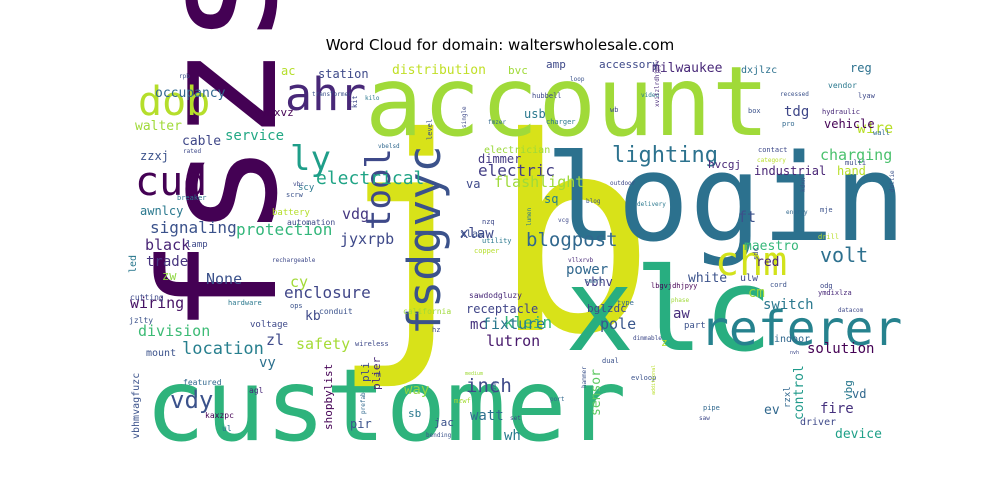 The width and height of the screenshot is (1000, 500). Describe the element at coordinates (625, 303) in the screenshot. I see `cloud-word: type` at that location.